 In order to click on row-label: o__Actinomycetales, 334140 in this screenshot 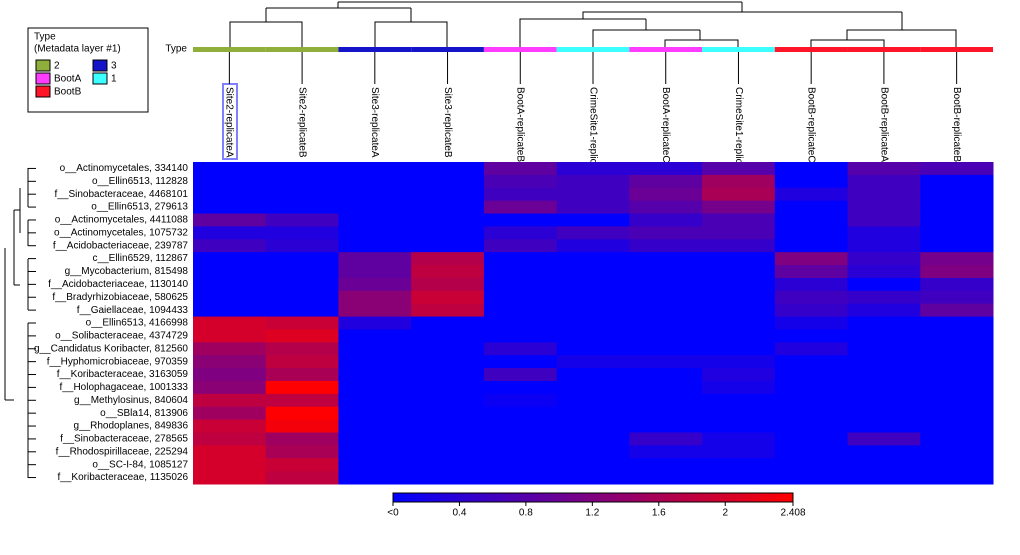, I will do `click(124, 168)`.